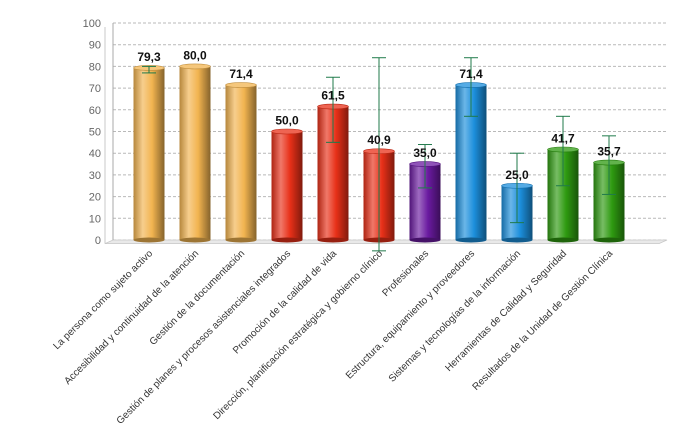  I want to click on y-tick-label: 60, so click(95, 111).